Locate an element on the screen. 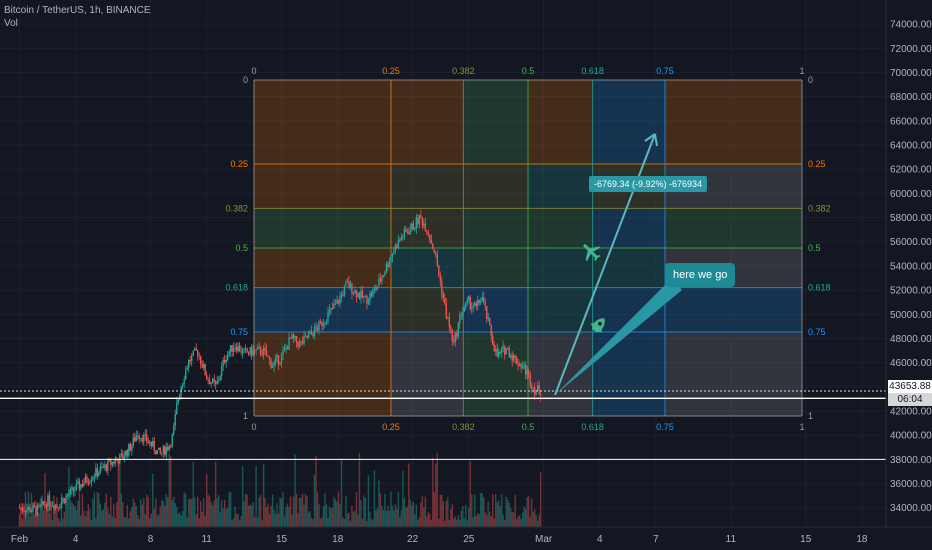 The height and width of the screenshot is (550, 932). countdown-tag: 06:04 is located at coordinates (910, 399).